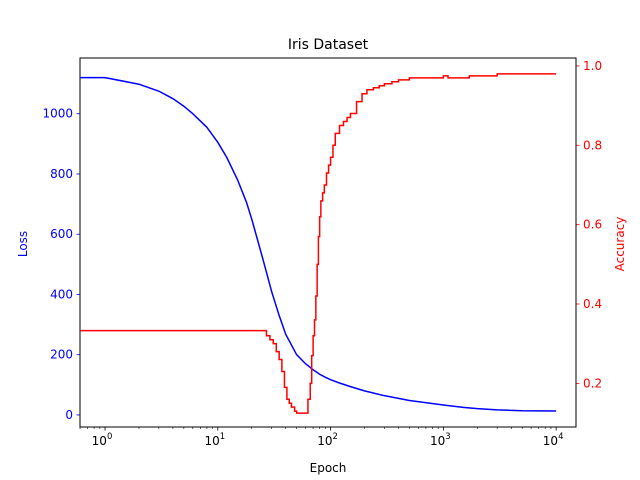 The image size is (640, 480). What do you see at coordinates (447, 437) in the screenshot?
I see `x-tick-exponent: 3` at bounding box center [447, 437].